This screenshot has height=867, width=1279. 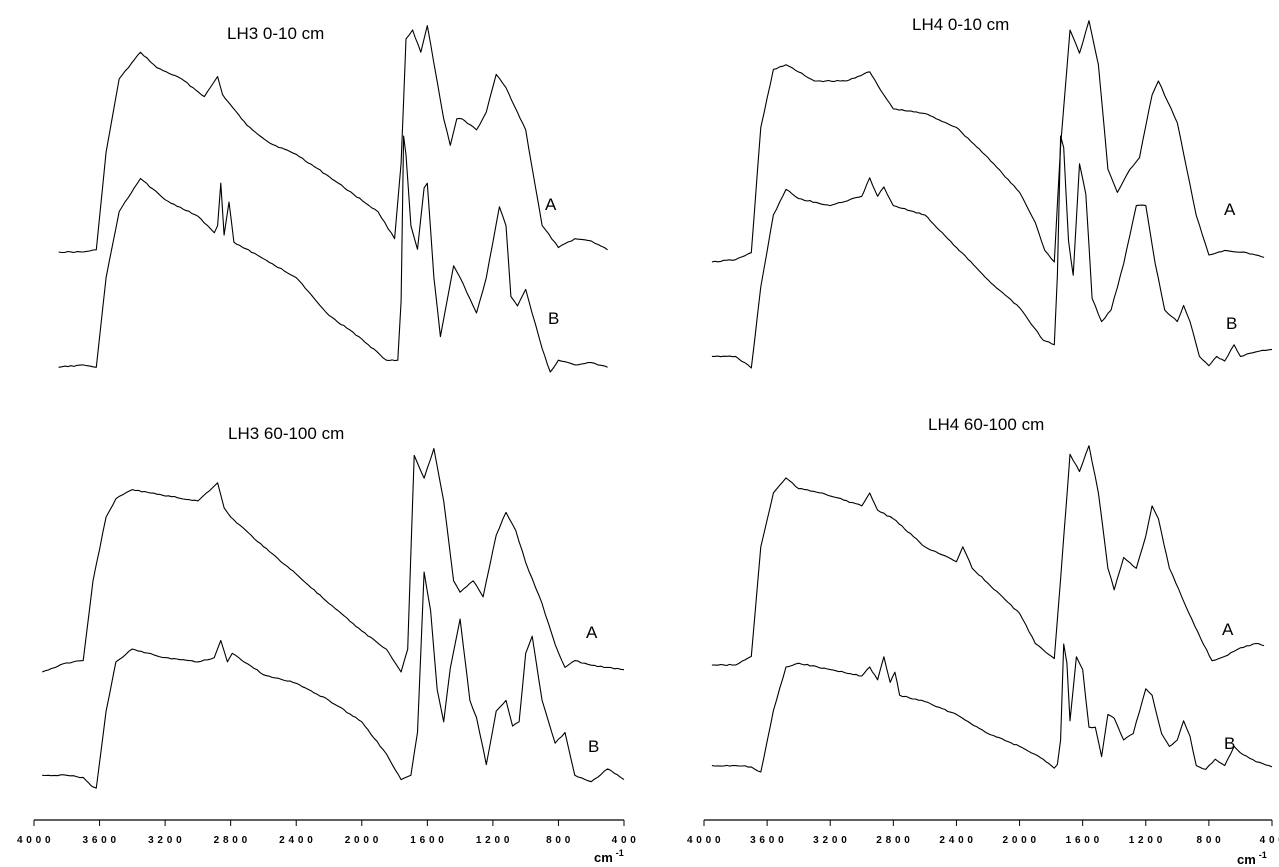 What do you see at coordinates (1252, 858) in the screenshot?
I see `x-axis-unit-right: cm -1` at bounding box center [1252, 858].